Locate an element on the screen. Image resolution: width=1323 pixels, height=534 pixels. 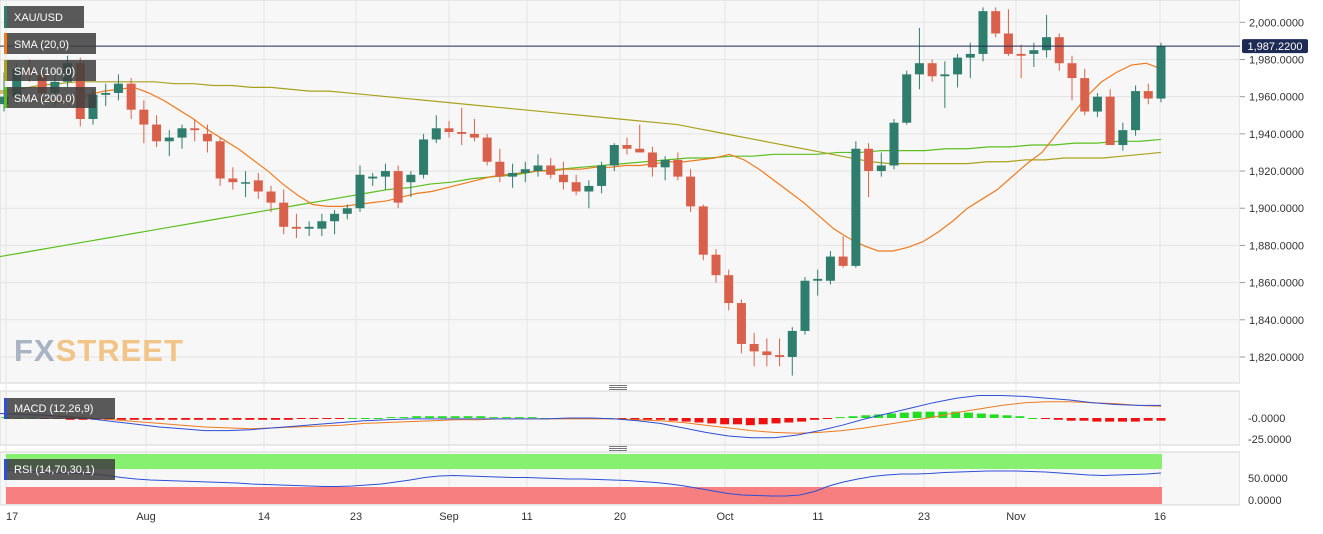
legend-item: SMA (200,0) is located at coordinates (50, 97).